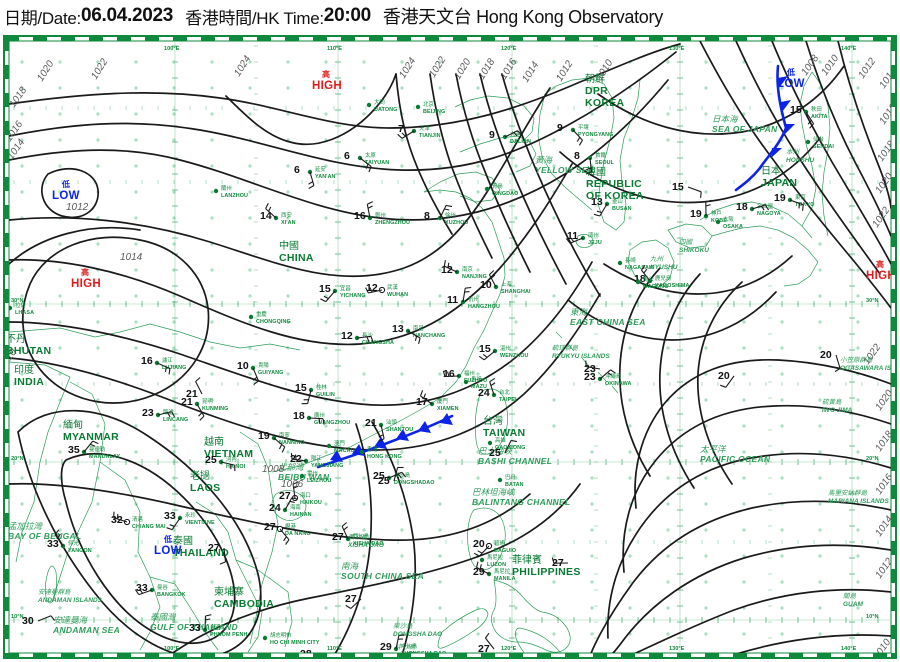 This screenshot has height=662, width=900. Describe the element at coordinates (228, 454) in the screenshot. I see `country-label-en: VIETNAM` at that location.